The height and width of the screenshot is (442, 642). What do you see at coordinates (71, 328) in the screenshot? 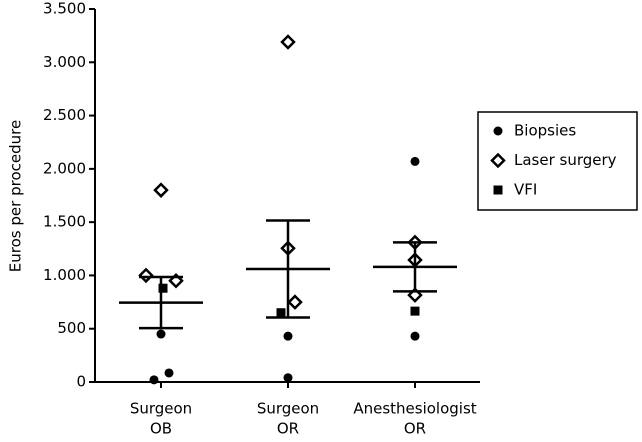
I see `y-tick-label: 500` at bounding box center [71, 328].